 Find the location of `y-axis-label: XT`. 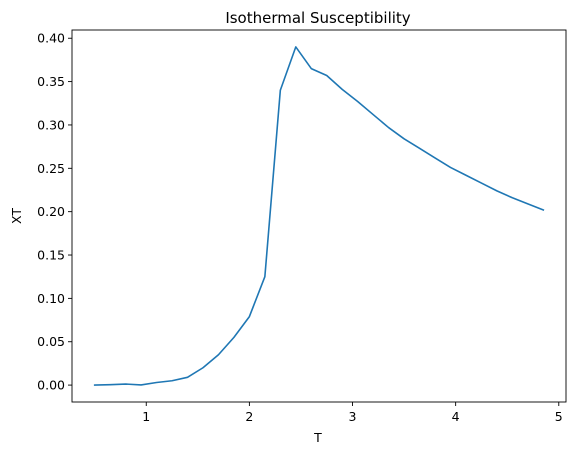

y-axis-label: XT is located at coordinates (16, 216).